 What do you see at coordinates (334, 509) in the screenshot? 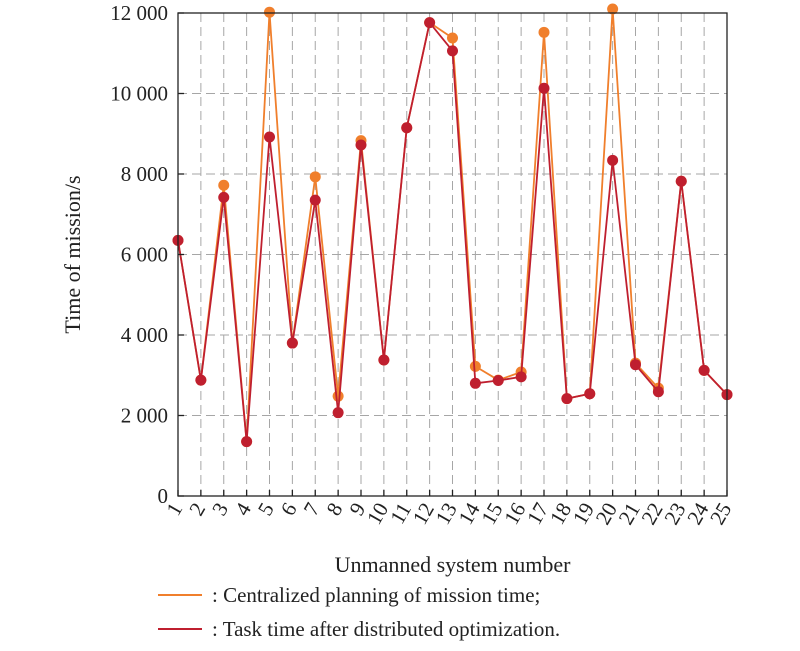
I see `x-tick-label: 8` at bounding box center [334, 509].